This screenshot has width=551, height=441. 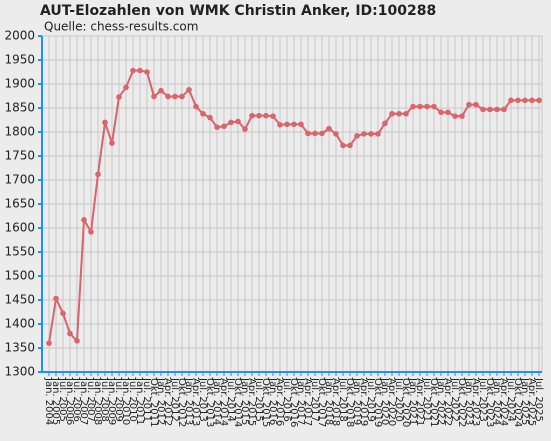 I want to click on x-tick-label: Jan. 2011, so click(x=139, y=401).